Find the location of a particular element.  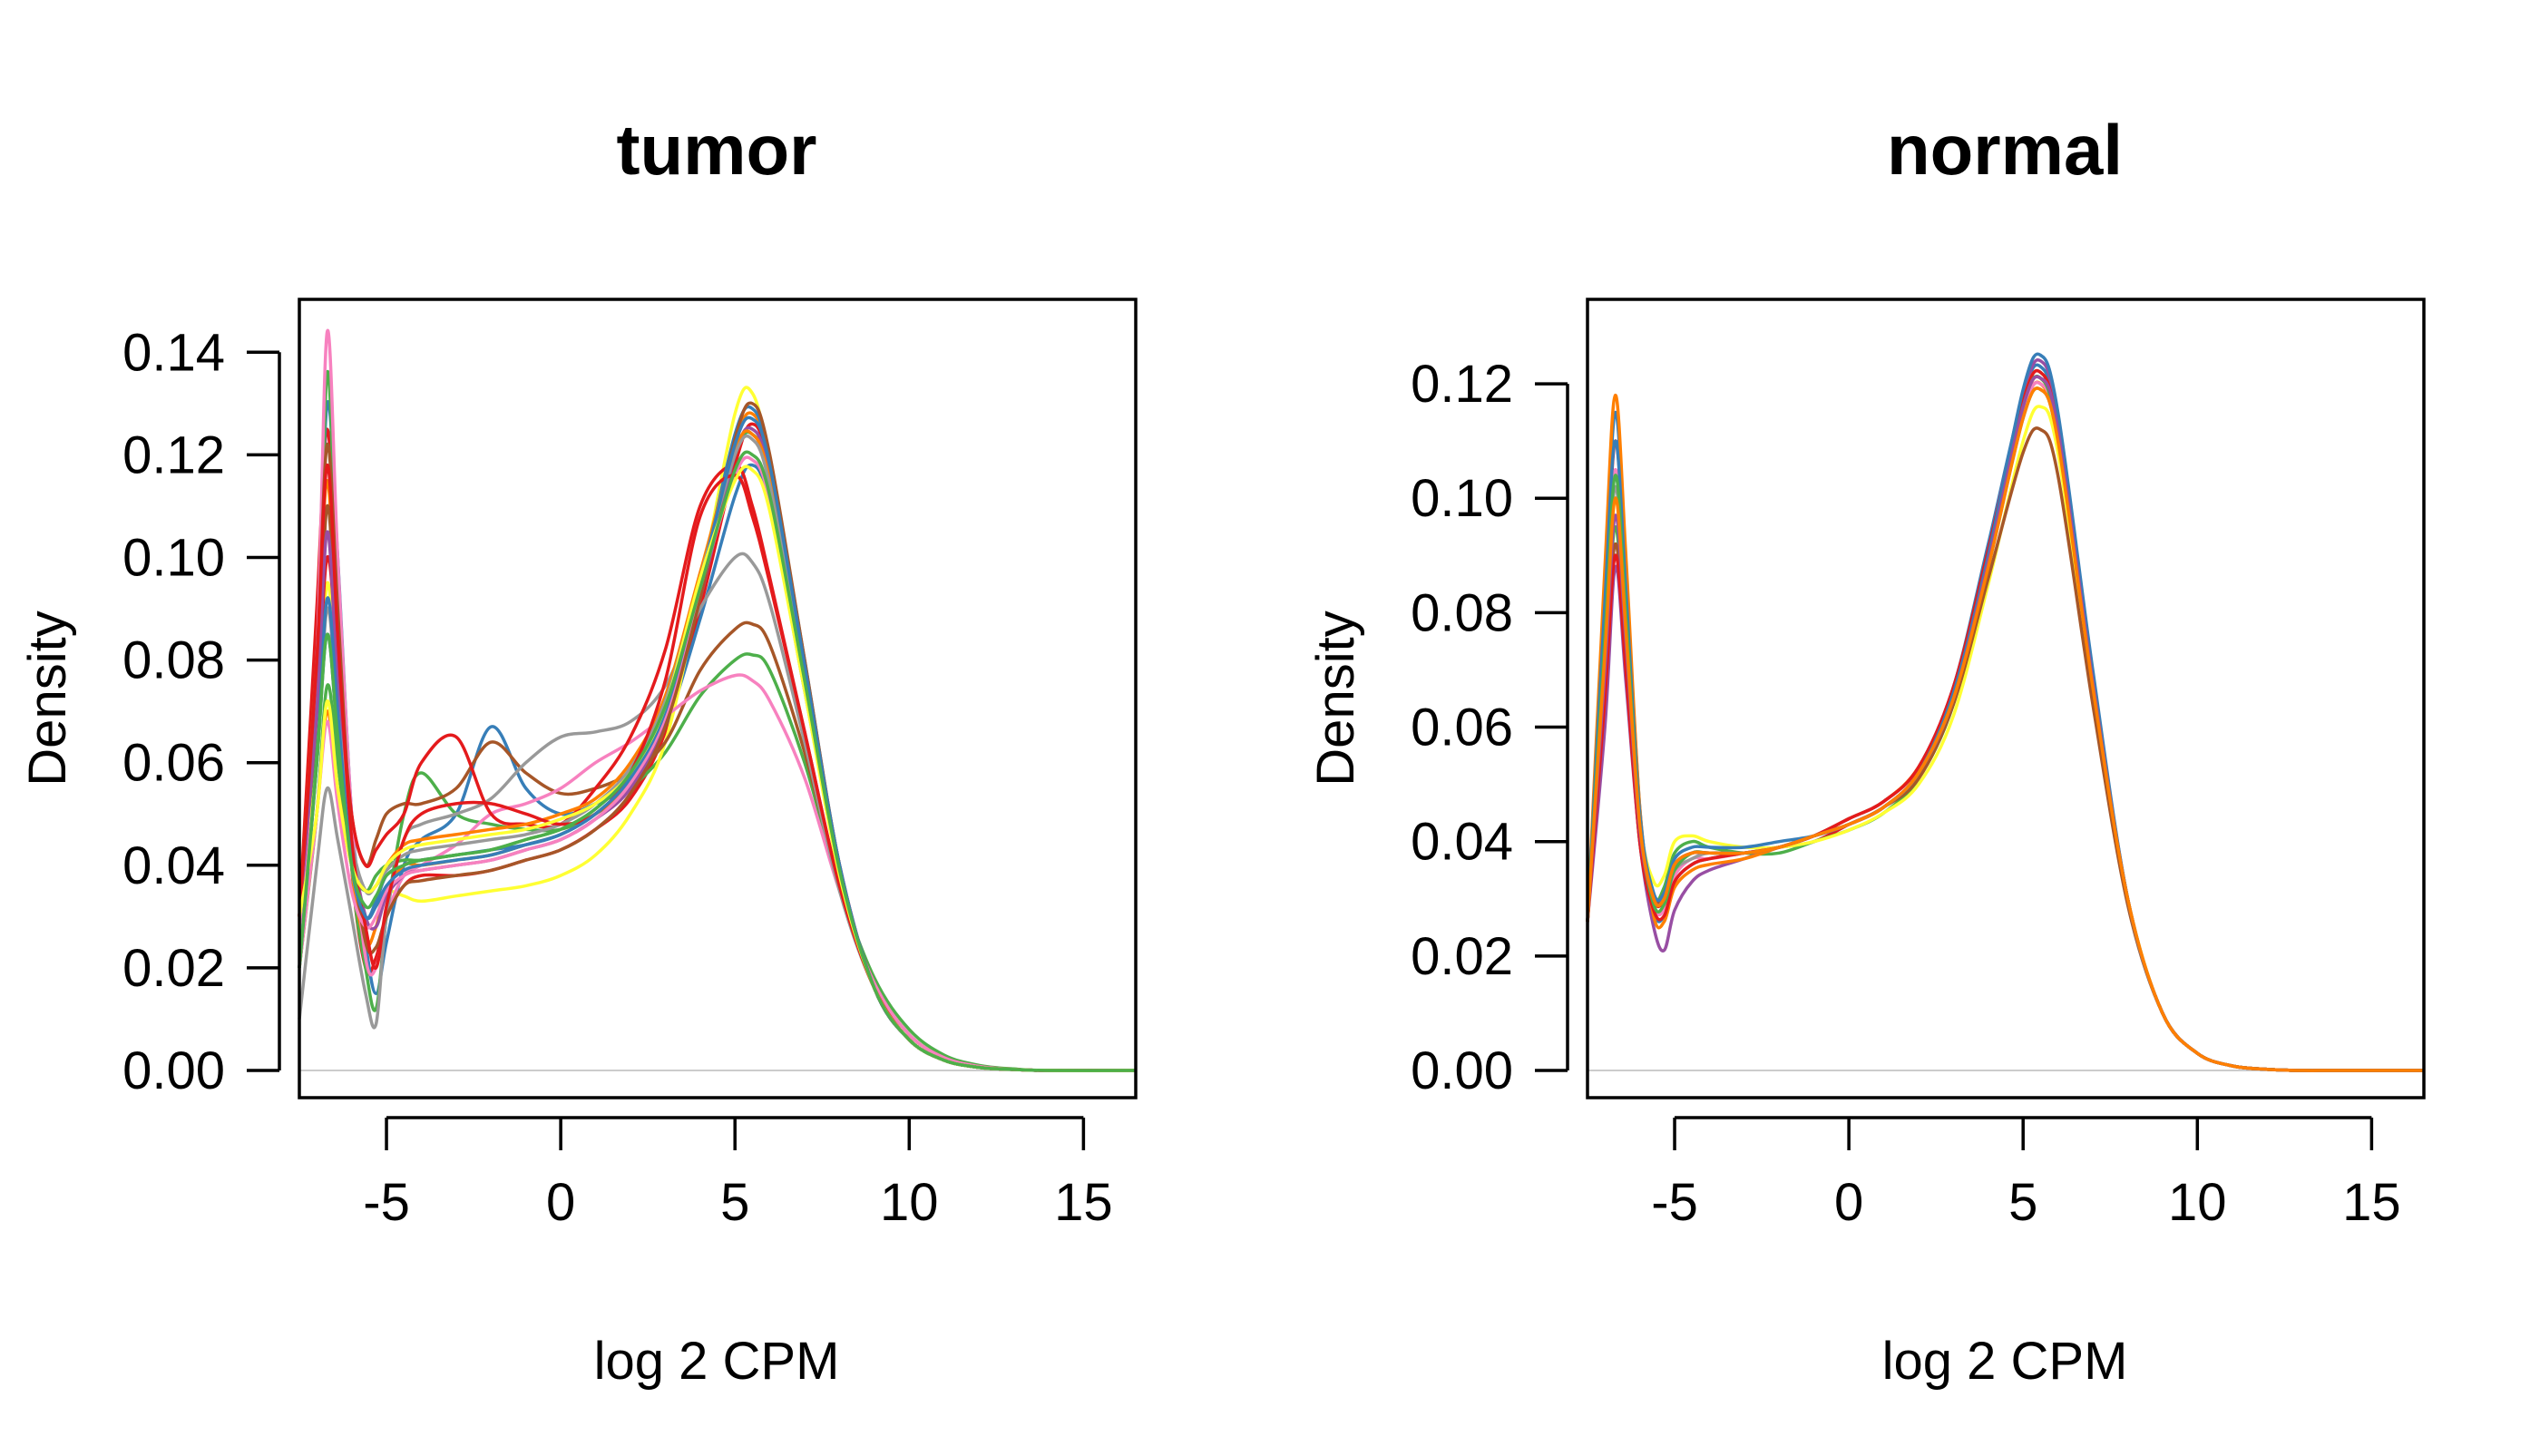

y-axis: 0.00 0.02 0.04 0.06 0.08 0.10 0.12 is located at coordinates (1490, 728).